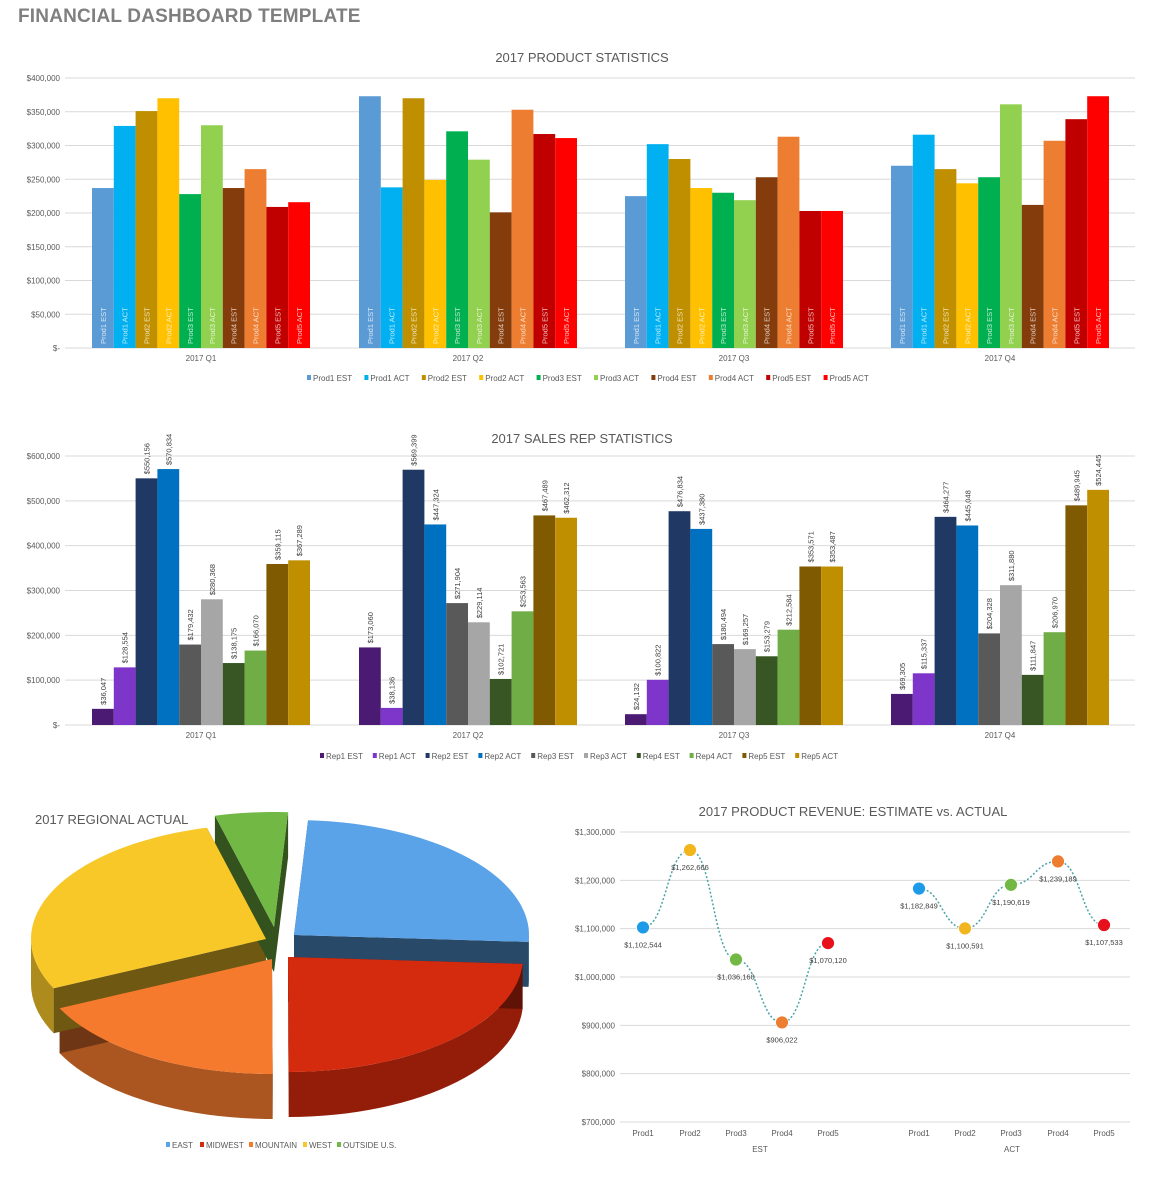  What do you see at coordinates (566, 497) in the screenshot?
I see `data-label: $462,312` at bounding box center [566, 497].